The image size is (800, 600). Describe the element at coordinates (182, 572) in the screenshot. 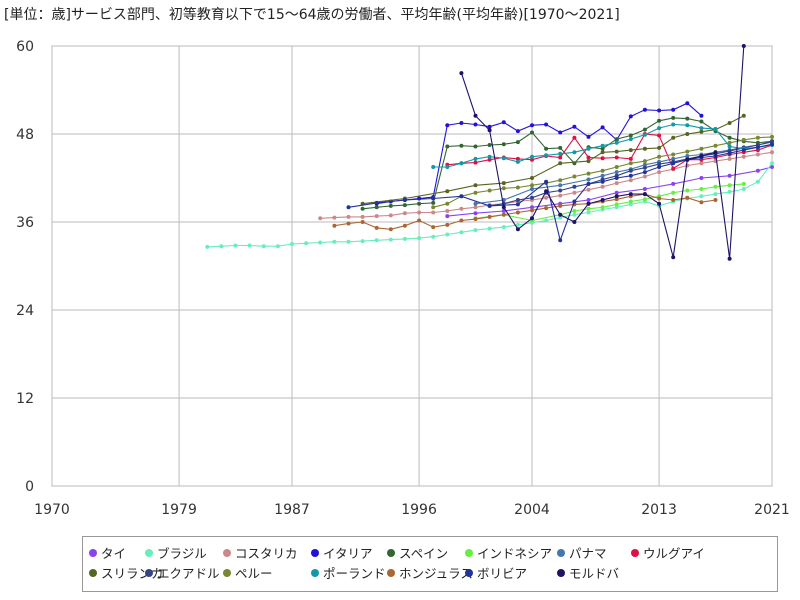

I see `legend-item: エクアドル` at that location.